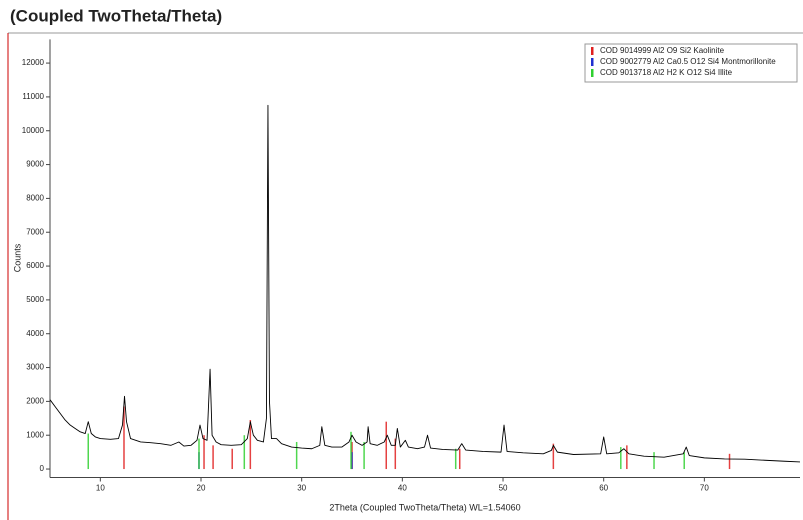 This screenshot has width=803, height=520. I want to click on y-tick-label: 1000, so click(35, 434).